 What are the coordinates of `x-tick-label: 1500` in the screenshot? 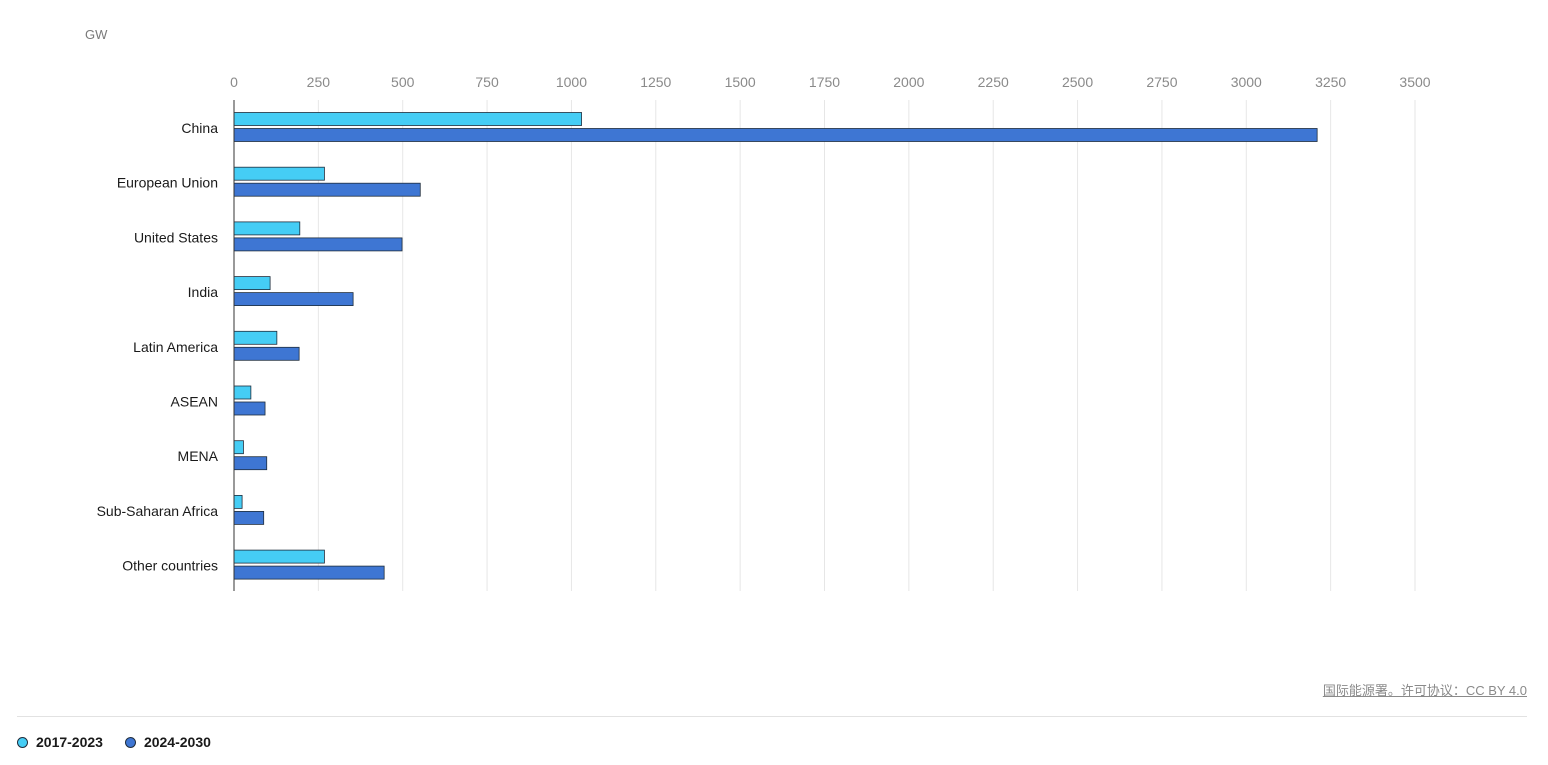 It's located at (740, 82).